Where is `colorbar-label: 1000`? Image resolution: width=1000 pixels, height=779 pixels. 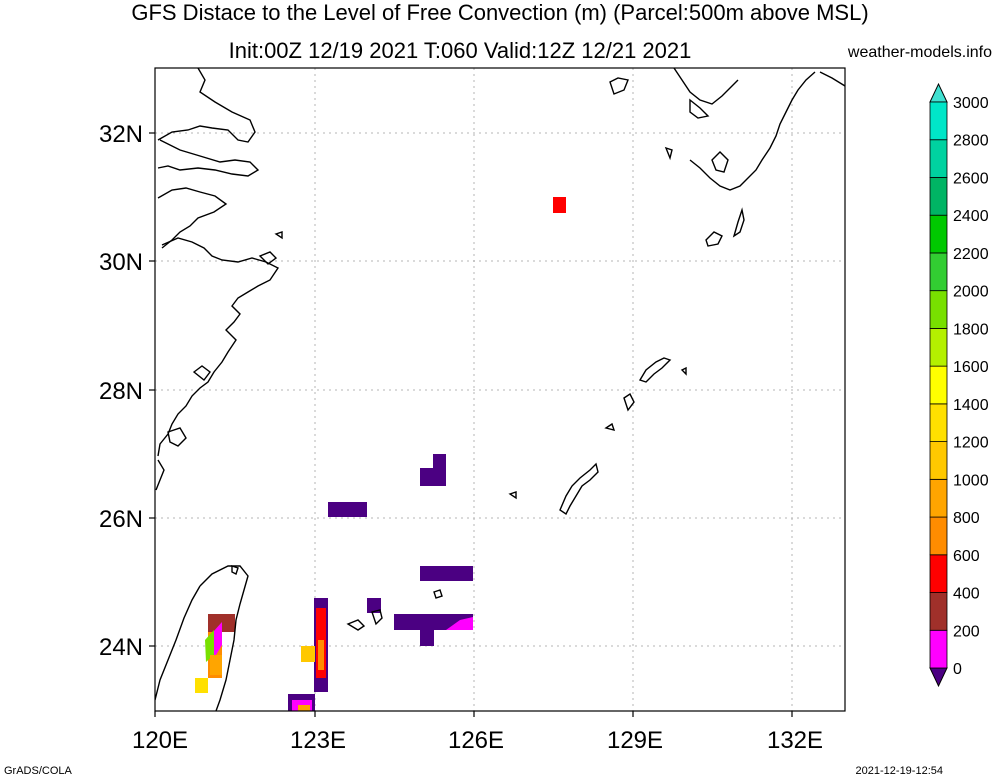 colorbar-label: 1000 is located at coordinates (971, 480).